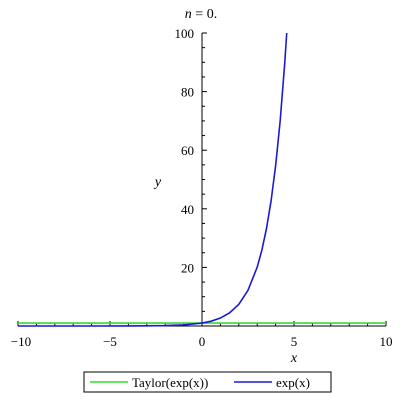 This screenshot has width=400, height=400. I want to click on title-variable: n, so click(188, 14).